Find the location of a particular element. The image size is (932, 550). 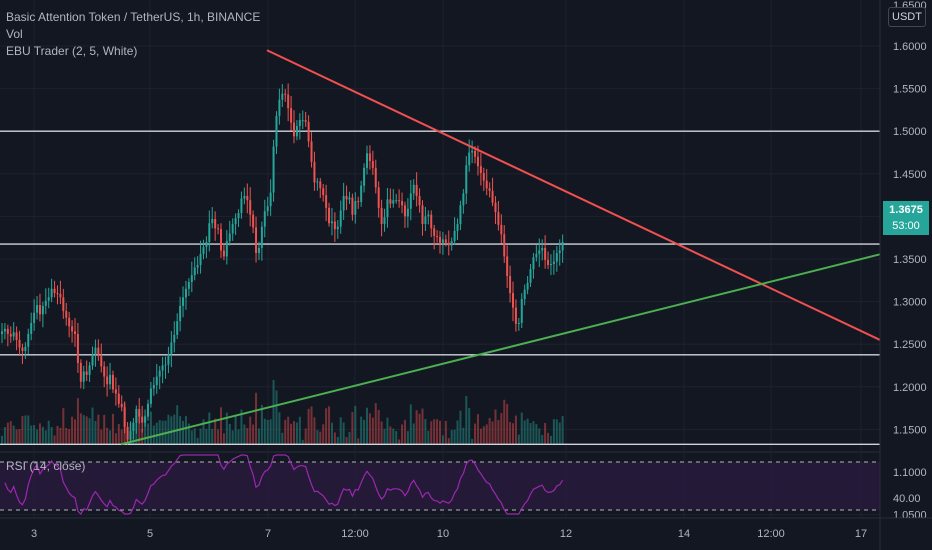

last-price-tag: 1.3675 53:00 is located at coordinates (906, 218).